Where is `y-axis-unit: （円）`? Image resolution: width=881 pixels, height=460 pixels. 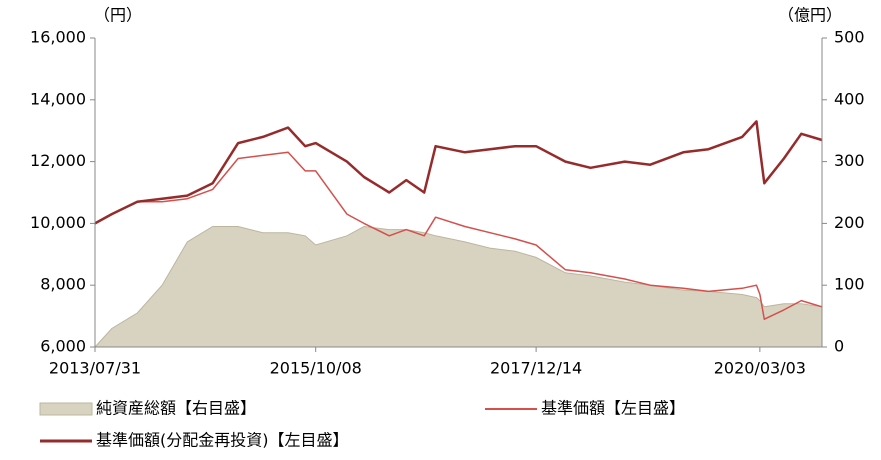
y-axis-unit: （円） is located at coordinates (118, 15).